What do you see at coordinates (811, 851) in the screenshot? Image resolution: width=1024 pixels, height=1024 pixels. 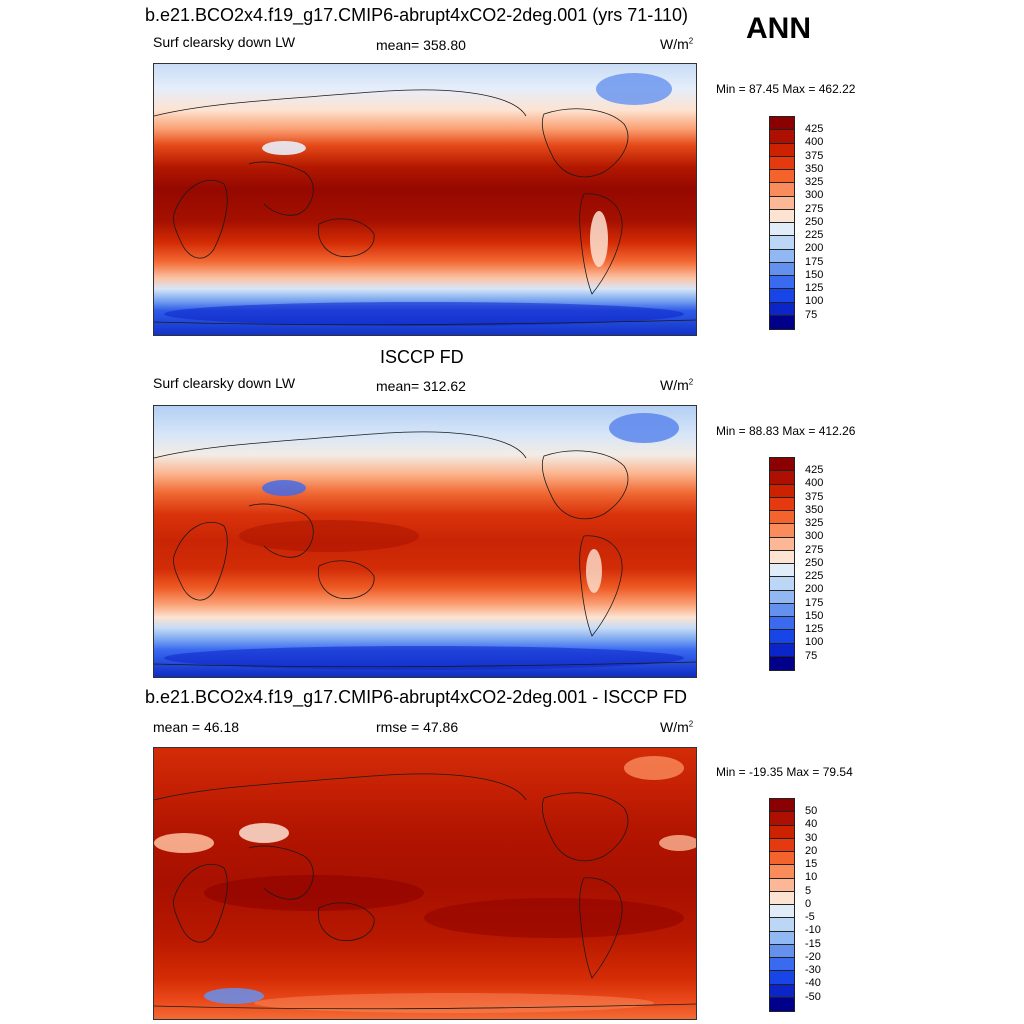 I see `panel3-cbar-tick: 20` at bounding box center [811, 851].